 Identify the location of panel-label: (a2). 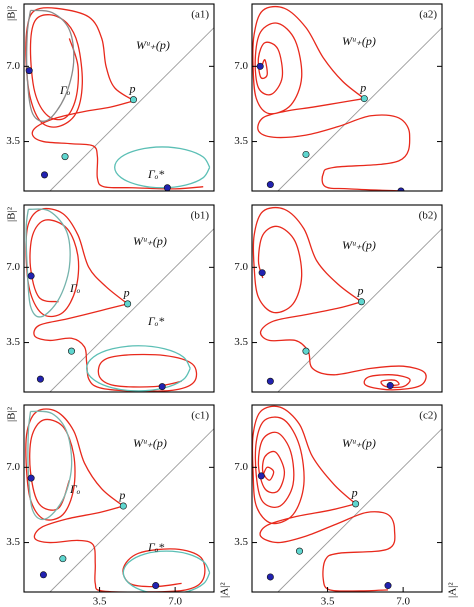
(428, 15).